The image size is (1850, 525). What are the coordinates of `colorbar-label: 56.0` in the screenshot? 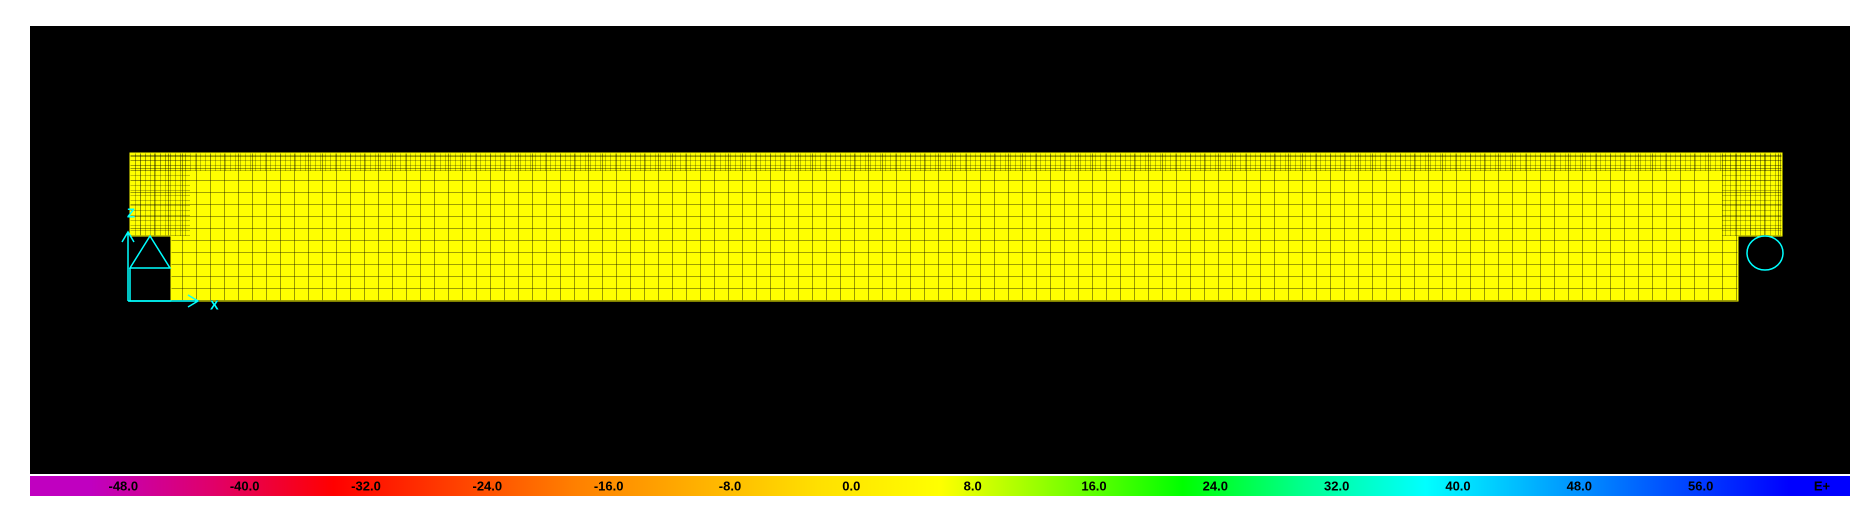 It's located at (1700, 485).